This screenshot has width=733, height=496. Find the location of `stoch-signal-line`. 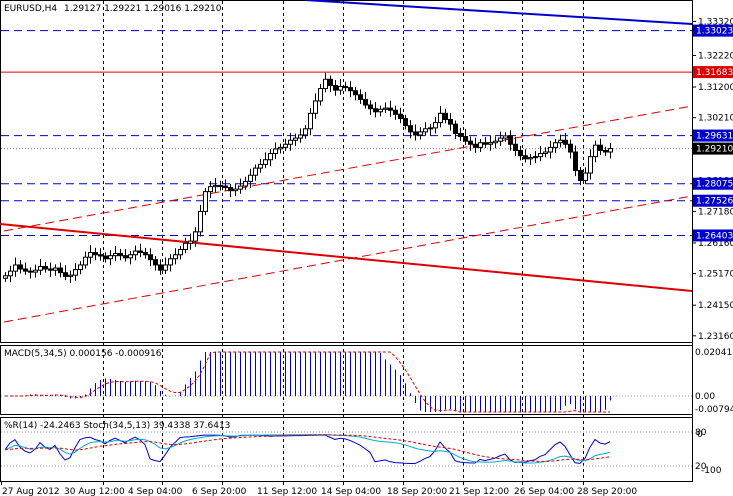

stoch-signal-line is located at coordinates (307, 448).